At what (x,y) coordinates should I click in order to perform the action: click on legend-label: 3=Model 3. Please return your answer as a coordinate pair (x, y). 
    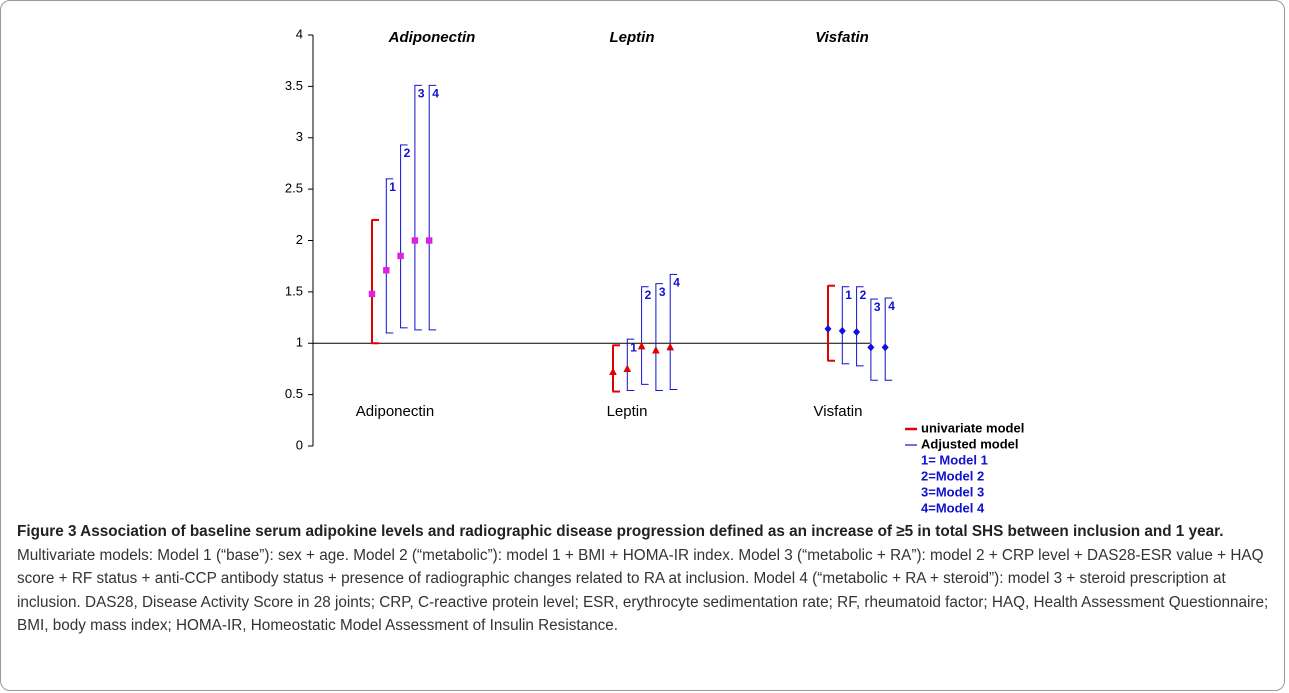
    Looking at the image, I should click on (952, 491).